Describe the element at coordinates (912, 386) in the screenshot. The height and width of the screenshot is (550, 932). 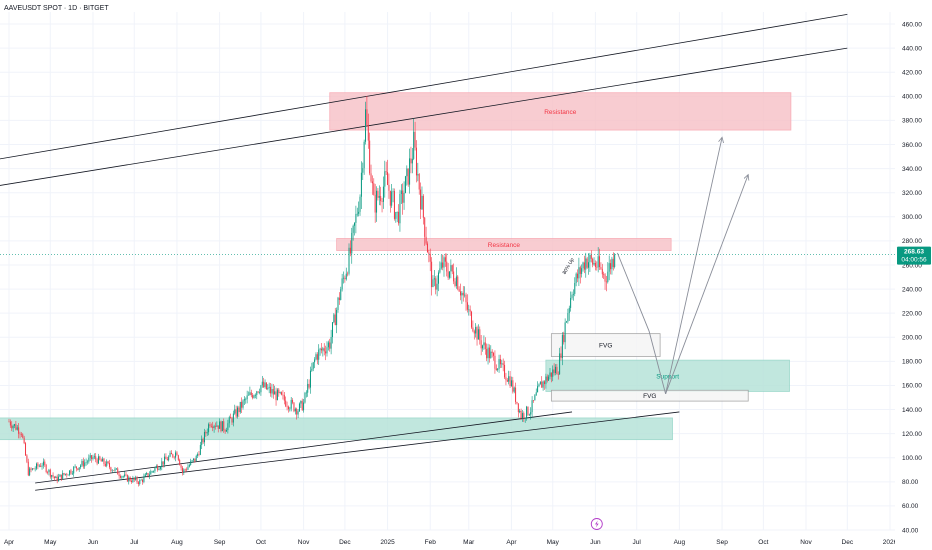
I see `y-tick-label: 160.00` at that location.